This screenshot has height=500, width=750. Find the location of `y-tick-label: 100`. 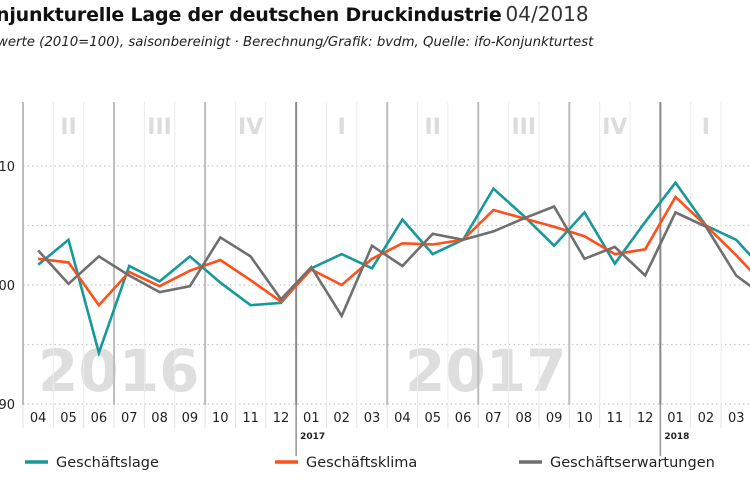

y-tick-label: 100 is located at coordinates (7, 286).